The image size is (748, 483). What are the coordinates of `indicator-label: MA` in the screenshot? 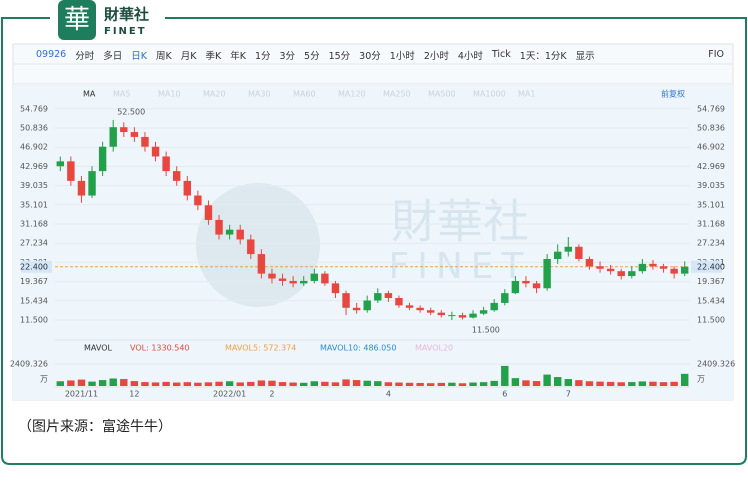 It's located at (89, 94).